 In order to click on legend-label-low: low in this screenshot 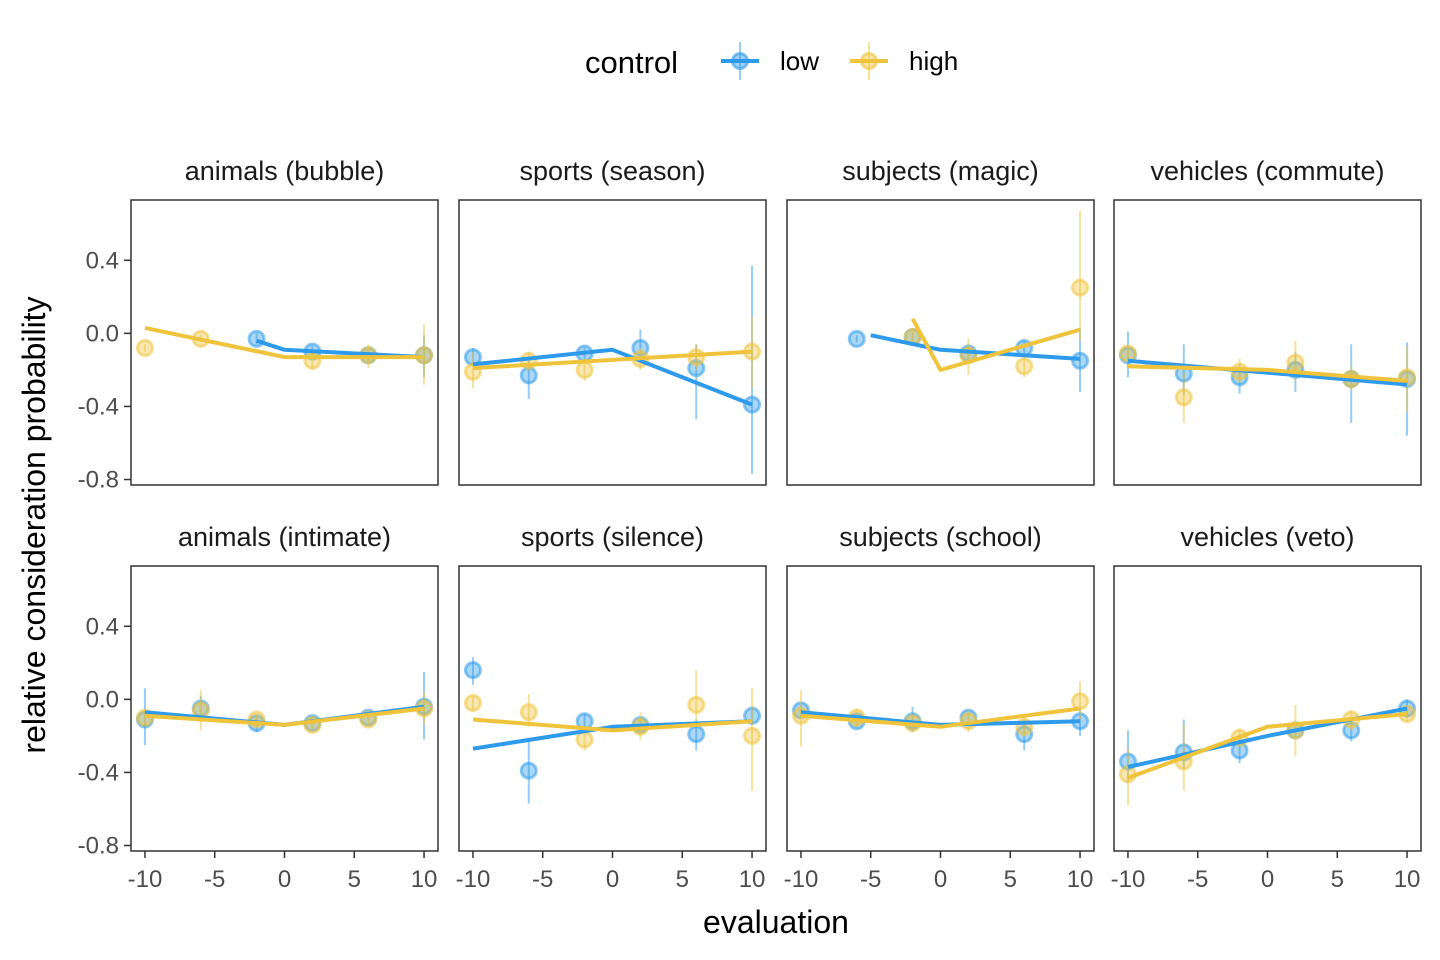, I will do `click(799, 61)`.